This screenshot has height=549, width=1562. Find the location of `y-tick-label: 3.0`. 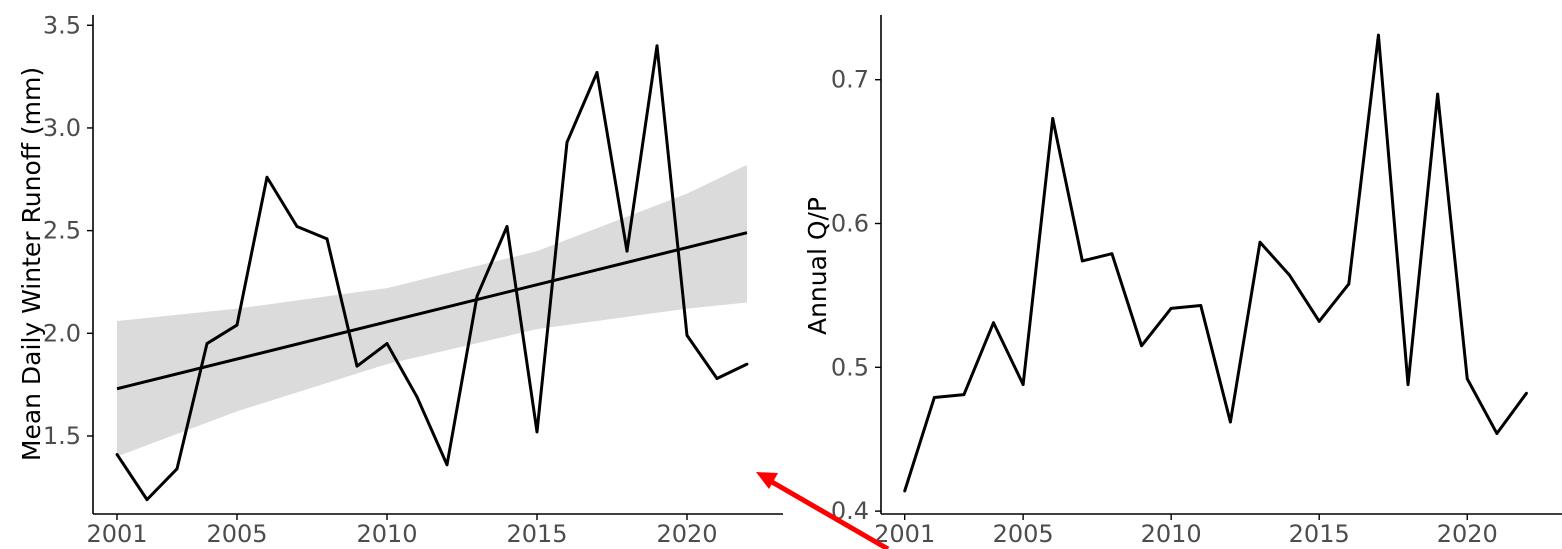

y-tick-label: 3.0 is located at coordinates (62, 128).